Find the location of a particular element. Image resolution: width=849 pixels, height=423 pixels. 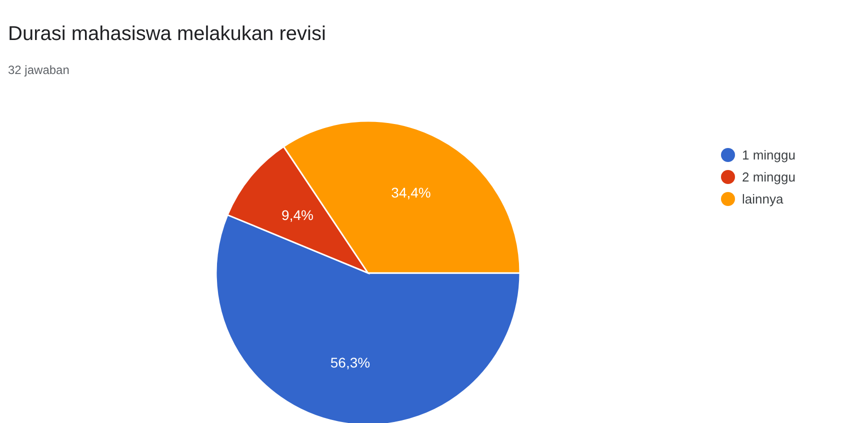

chart-title: Durasi mahasiswa melakukan revisi is located at coordinates (167, 34).